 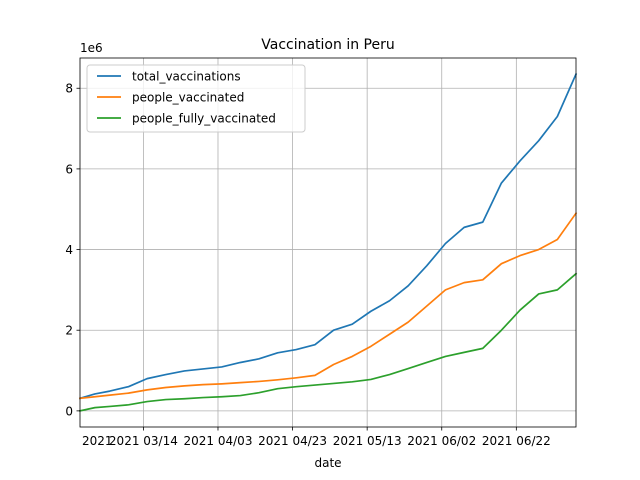 I want to click on x-tick-label: 2021, so click(x=97, y=441).